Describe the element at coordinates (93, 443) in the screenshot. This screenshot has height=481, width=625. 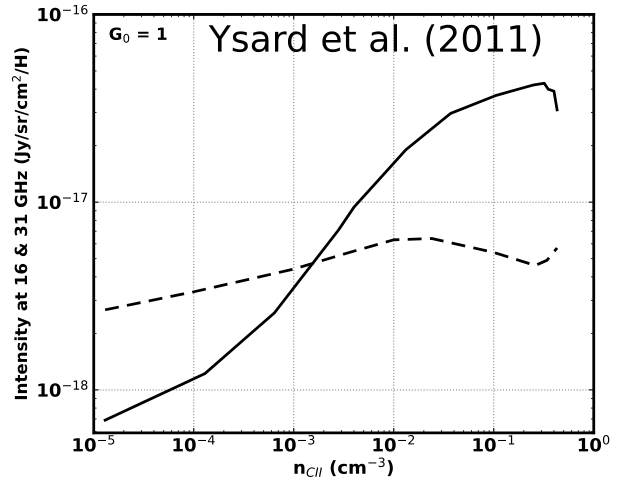
I see `x-tick-label: 10$^{−5}$` at that location.